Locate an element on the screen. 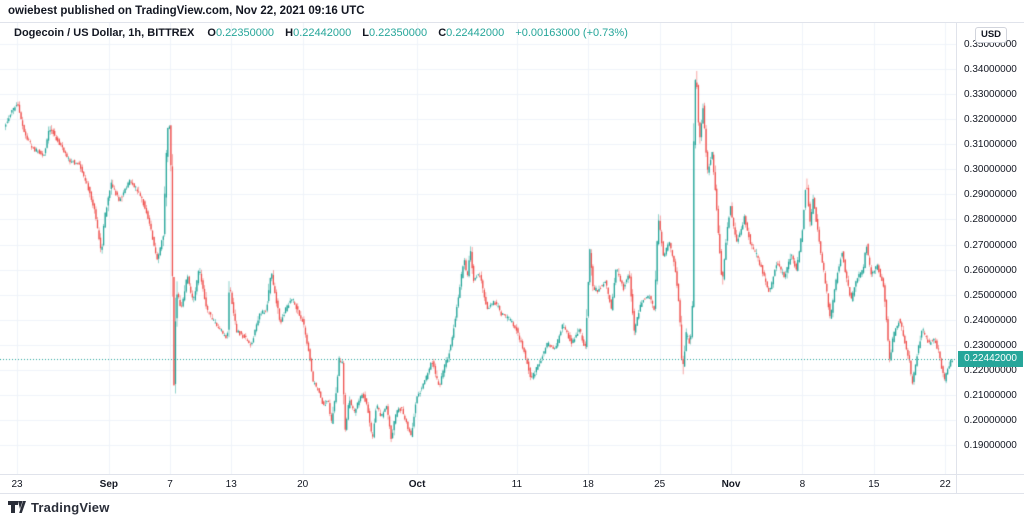 The width and height of the screenshot is (1024, 522). close-label: C is located at coordinates (442, 33).